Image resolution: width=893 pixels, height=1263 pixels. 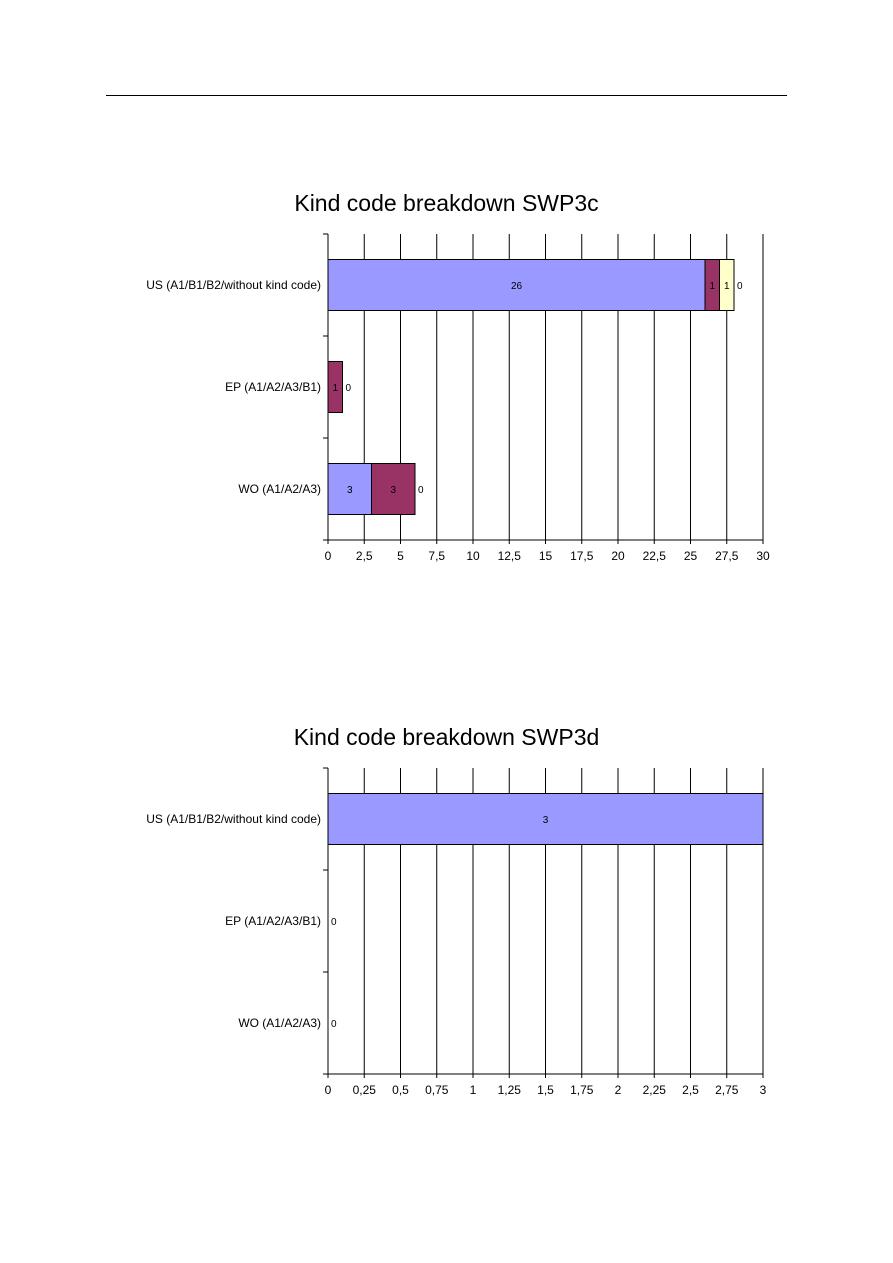 What do you see at coordinates (727, 556) in the screenshot?
I see `x-tick-label: 27,5` at bounding box center [727, 556].